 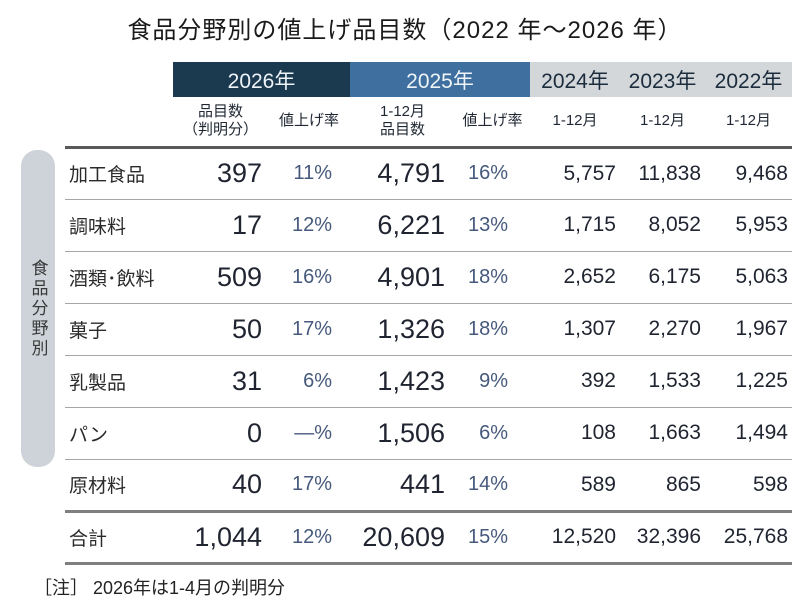 What do you see at coordinates (440, 79) in the screenshot?
I see `year-header-2025: 2025年` at bounding box center [440, 79].